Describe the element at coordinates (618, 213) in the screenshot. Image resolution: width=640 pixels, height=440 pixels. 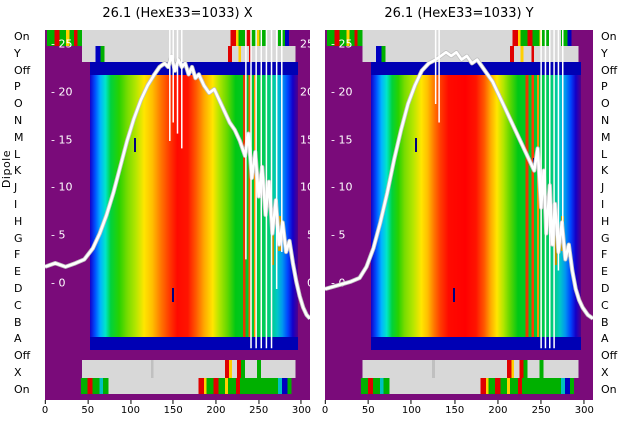
I see `right-axis-labels: On Y Off P O N M L K J I H G F E D C B A Off X On` at that location.